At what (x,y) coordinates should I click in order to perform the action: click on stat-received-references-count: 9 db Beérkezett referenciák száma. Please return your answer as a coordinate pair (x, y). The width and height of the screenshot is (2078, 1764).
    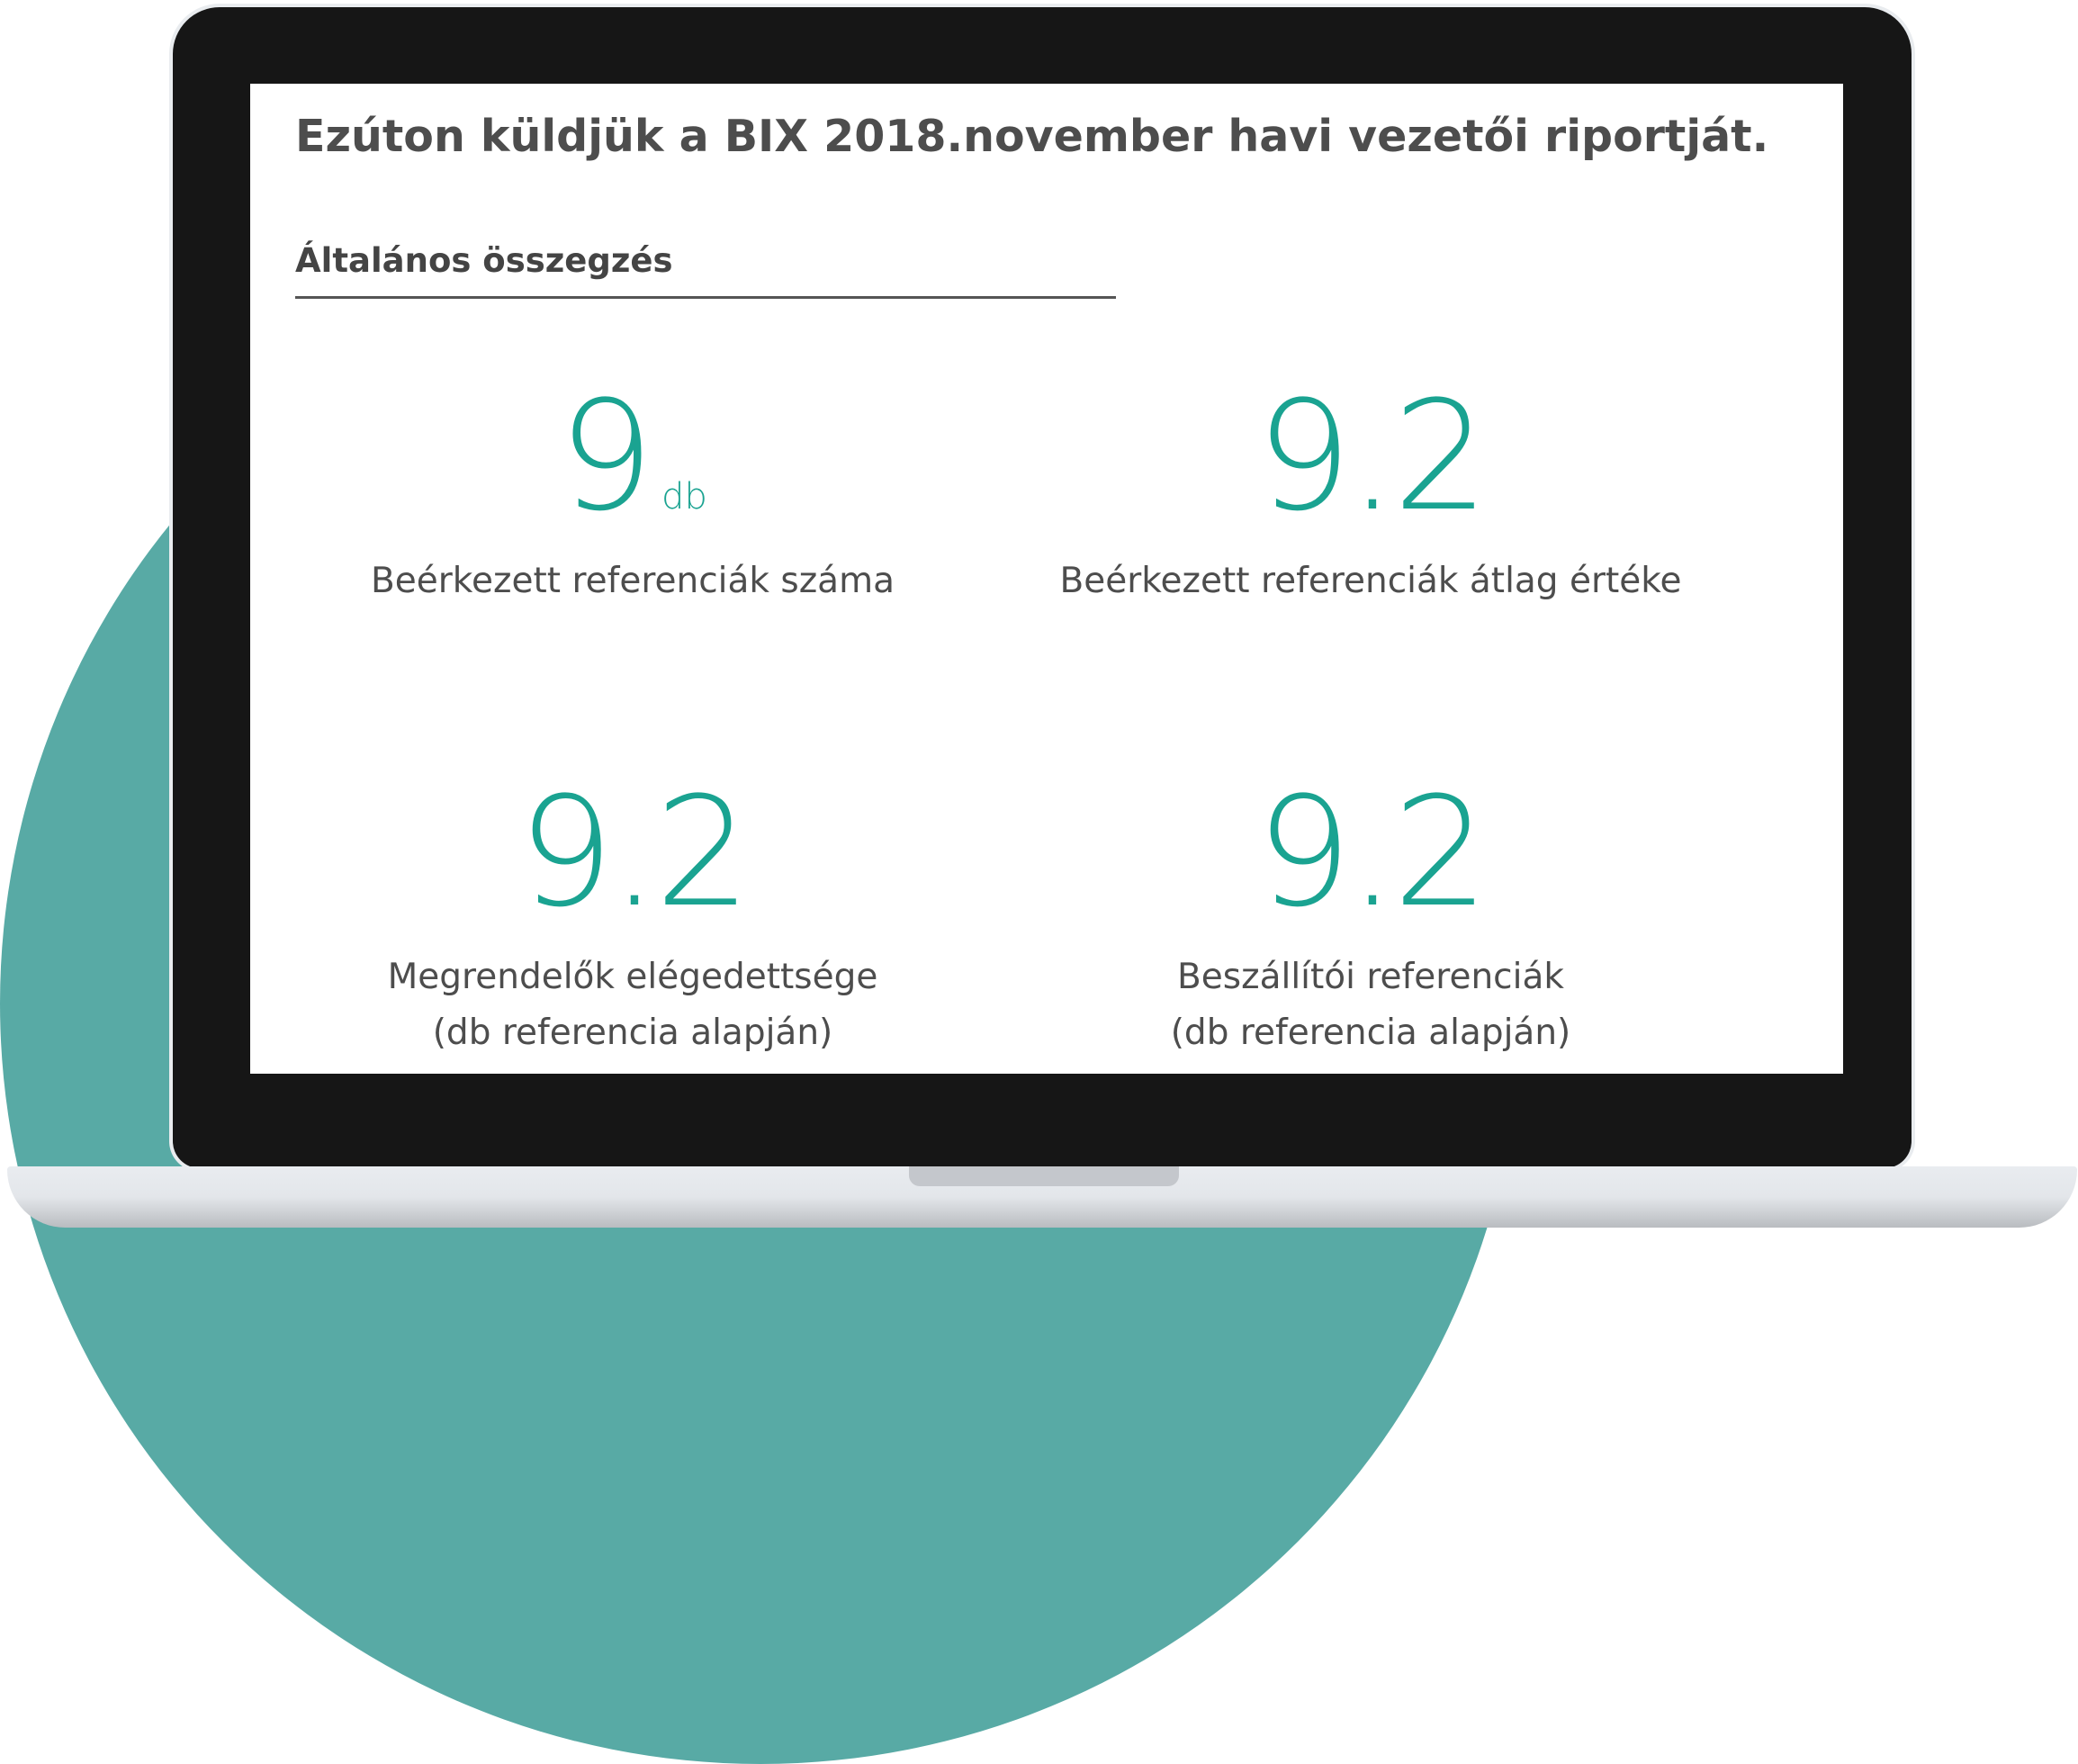
    Looking at the image, I should click on (633, 495).